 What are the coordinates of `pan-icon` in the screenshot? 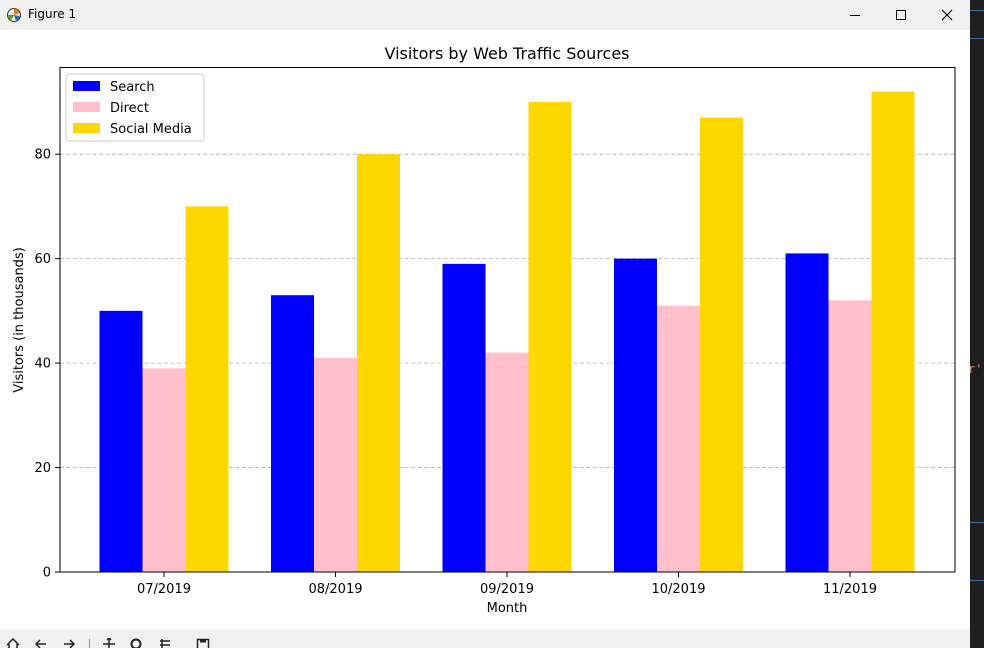 It's located at (109, 643).